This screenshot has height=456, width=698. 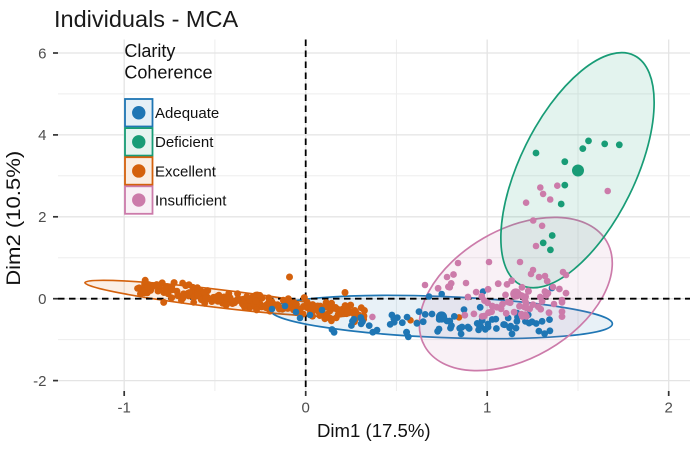 I want to click on svg-text: Dim2 (10.5%), so click(x=14, y=218).